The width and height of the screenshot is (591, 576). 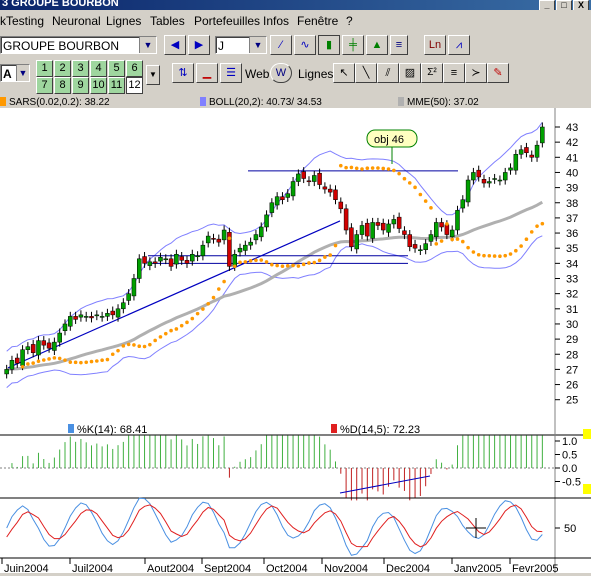 I want to click on sort-arrows-icon: ⇅, so click(x=183, y=73).